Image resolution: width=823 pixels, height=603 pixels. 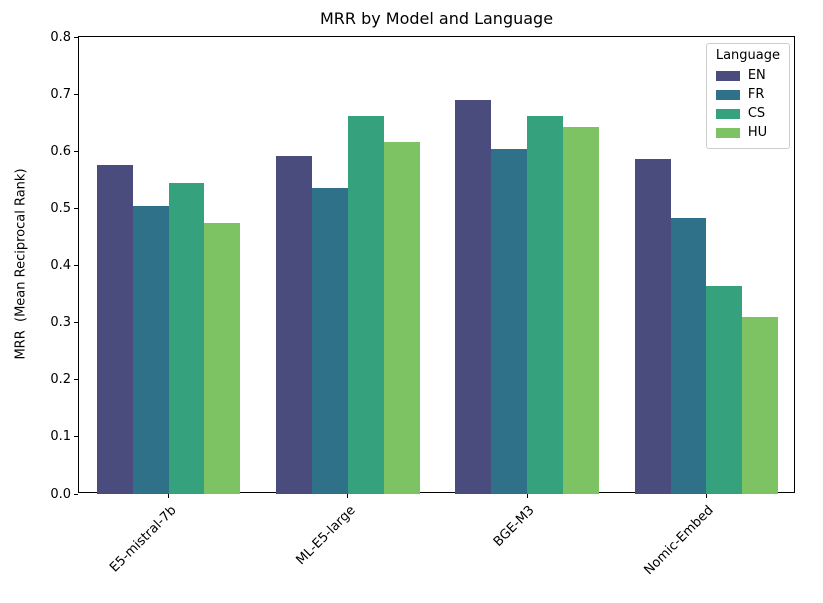 What do you see at coordinates (760, 405) in the screenshot?
I see `bar-hu-nomic-embed` at bounding box center [760, 405].